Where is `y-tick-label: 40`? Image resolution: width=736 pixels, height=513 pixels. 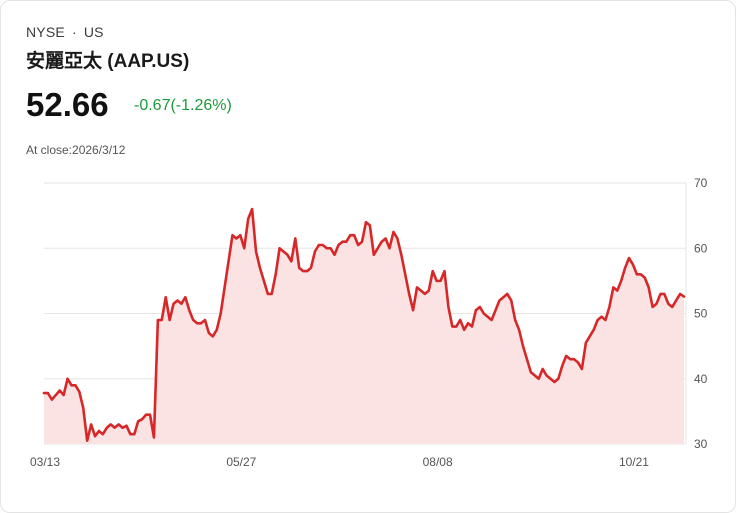
y-tick-label: 40 is located at coordinates (701, 379).